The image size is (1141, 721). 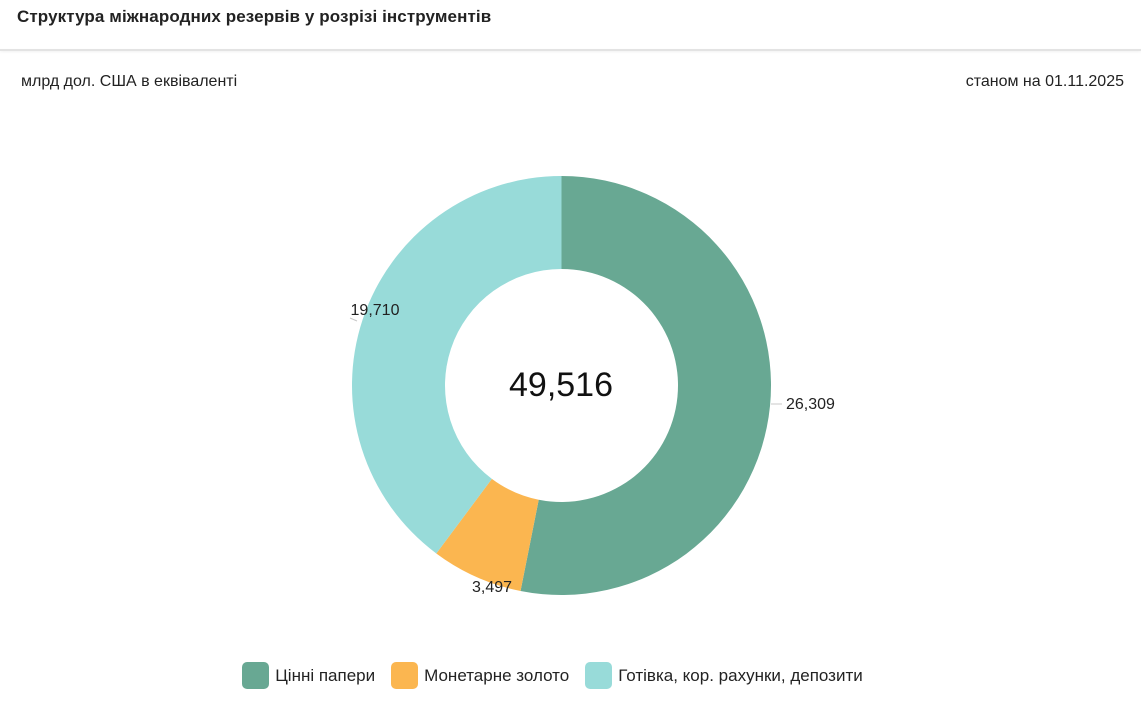 I want to click on center-total: 49,516, so click(x=561, y=385).